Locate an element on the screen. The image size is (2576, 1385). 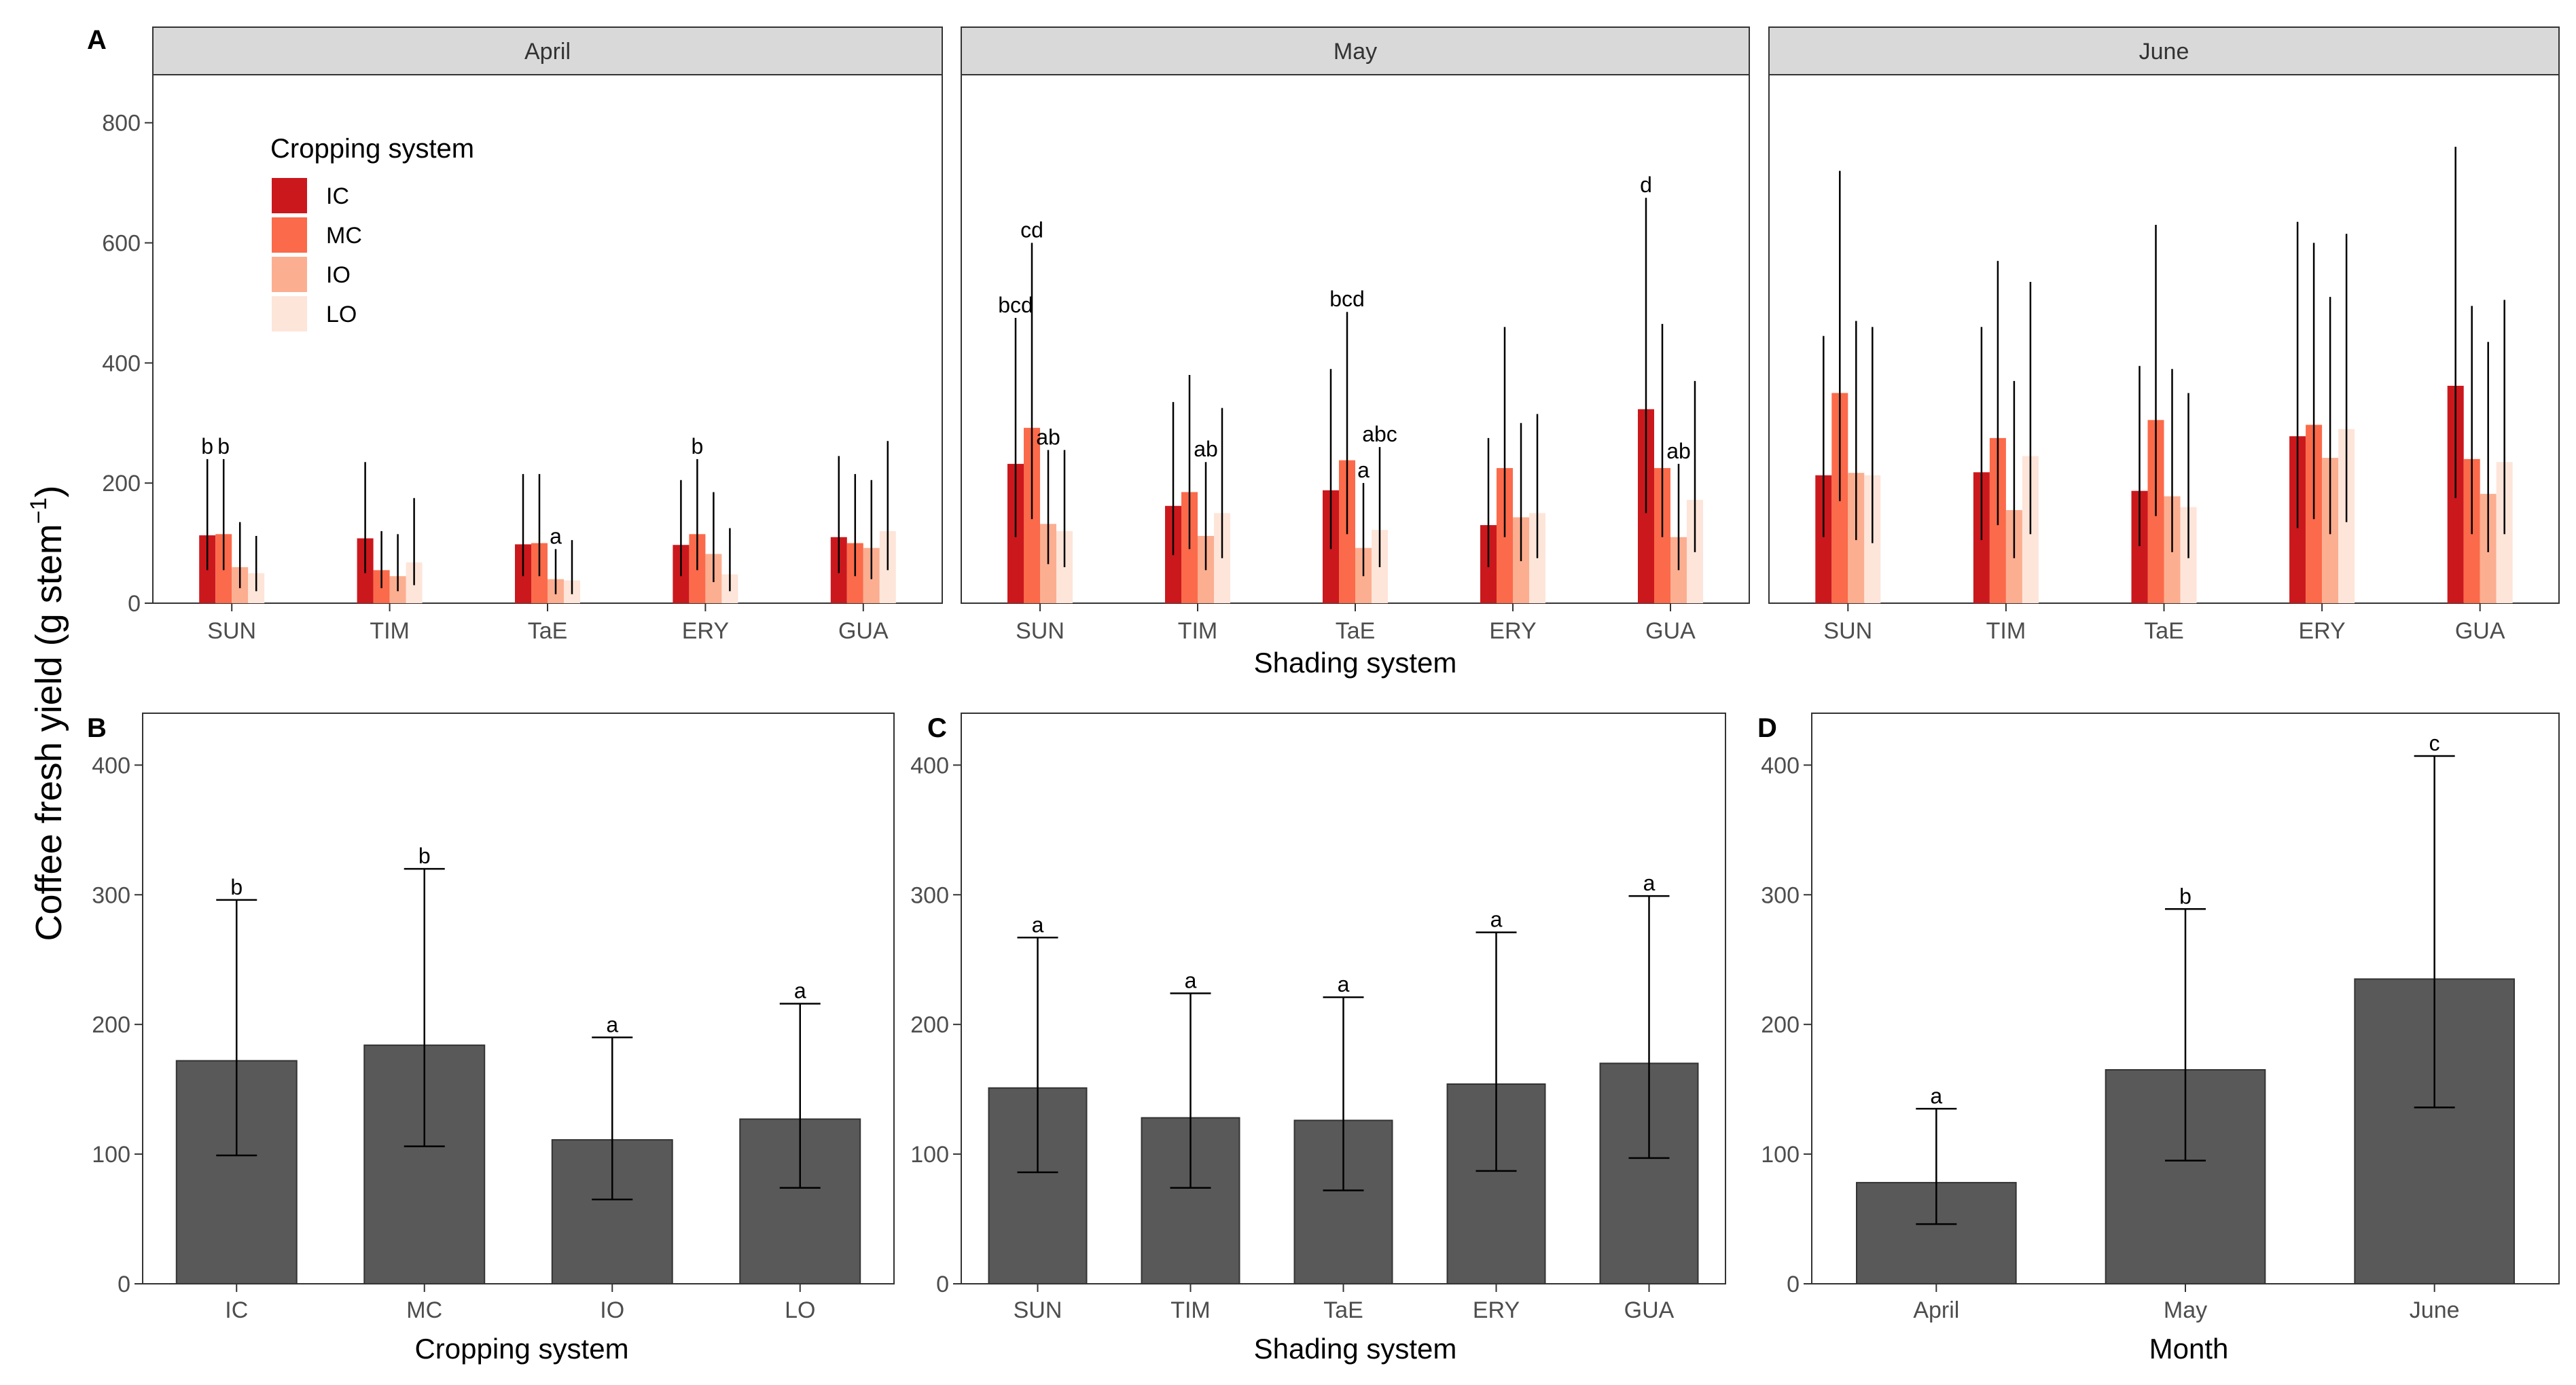
x-tick-label: May is located at coordinates (2185, 1310).